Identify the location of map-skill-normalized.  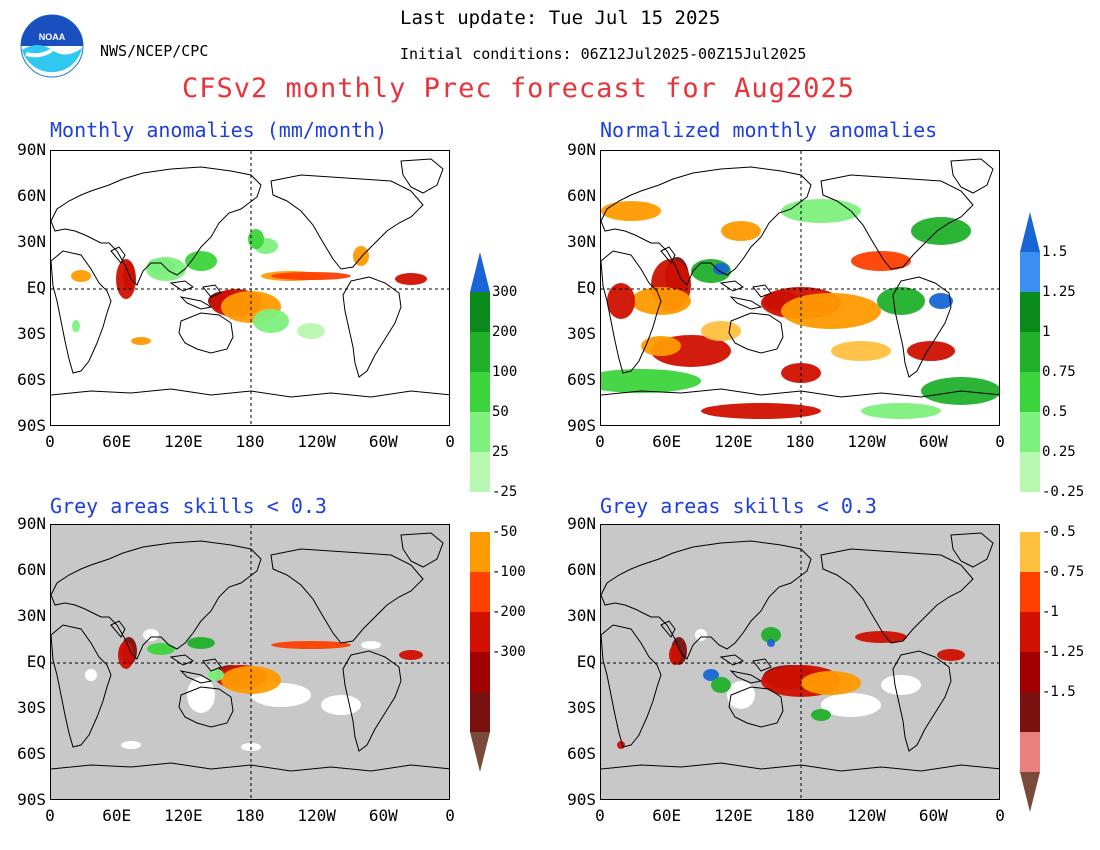
(800, 662).